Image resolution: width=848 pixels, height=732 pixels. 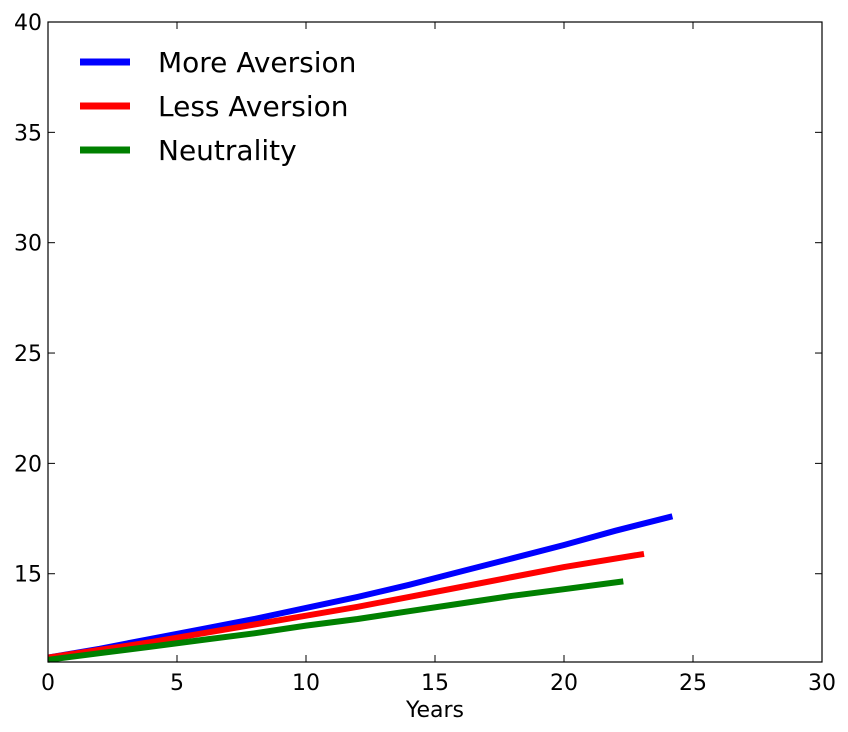 What do you see at coordinates (177, 683) in the screenshot?
I see `x-tick-label: 5` at bounding box center [177, 683].